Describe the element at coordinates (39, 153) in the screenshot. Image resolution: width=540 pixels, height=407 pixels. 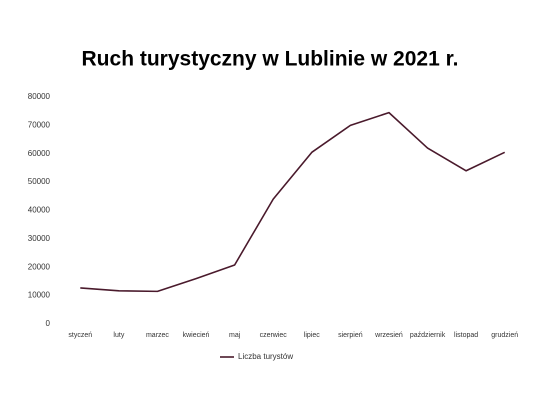
I see `y-tick-label: 60000` at that location.